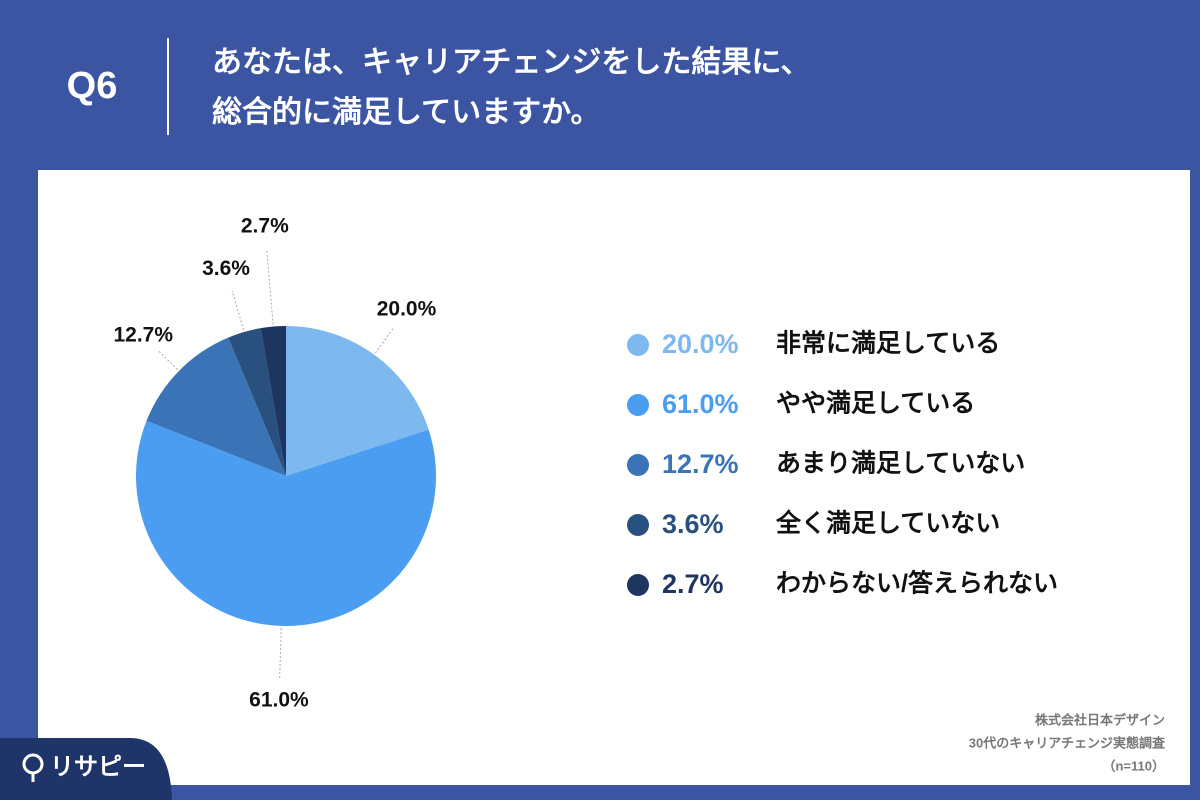 Image resolution: width=1200 pixels, height=800 pixels. Describe the element at coordinates (700, 464) in the screenshot. I see `legend-value: 12.7%` at that location.